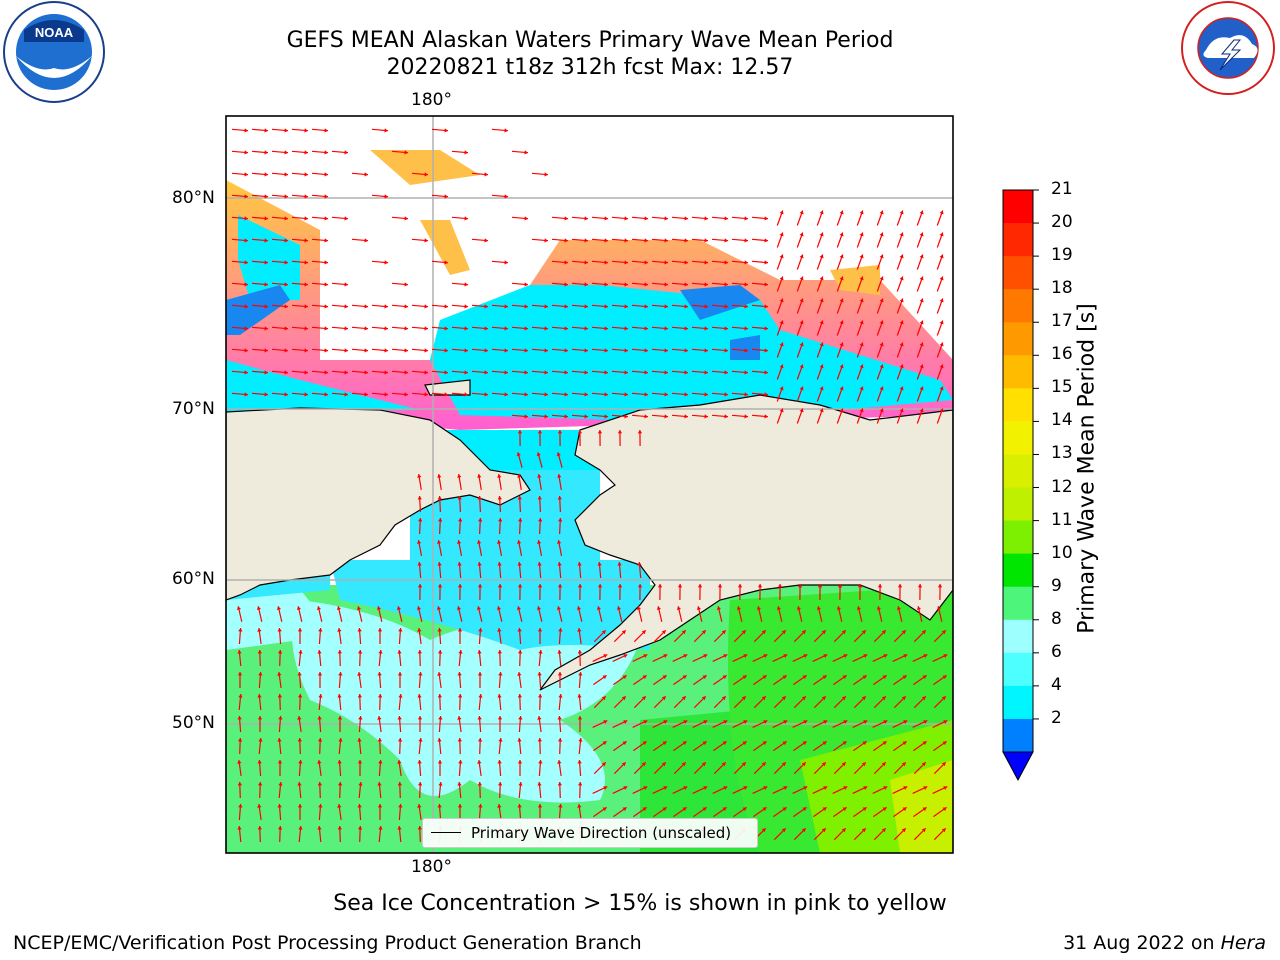 This screenshot has width=1280, height=960. Describe the element at coordinates (1062, 486) in the screenshot. I see `colorbar-tick-label: 12` at that location.